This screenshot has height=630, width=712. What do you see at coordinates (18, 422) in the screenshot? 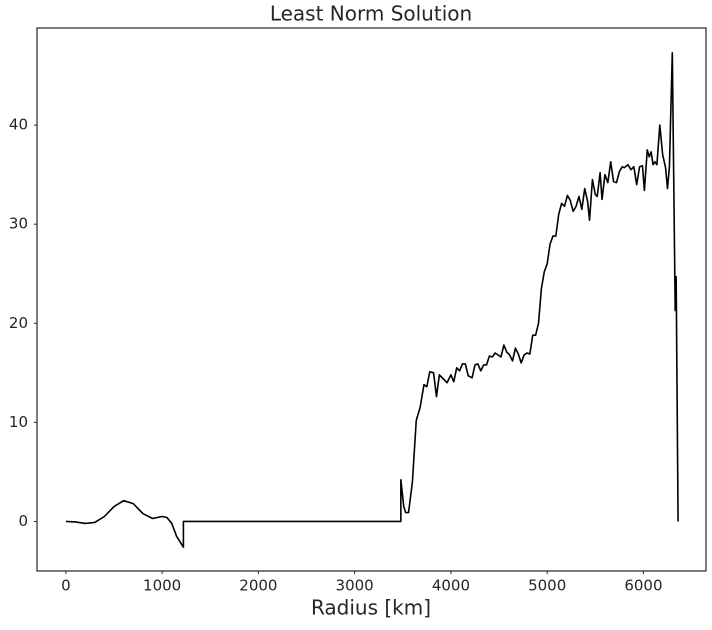
I see `y-tick-label: 10` at bounding box center [18, 422].